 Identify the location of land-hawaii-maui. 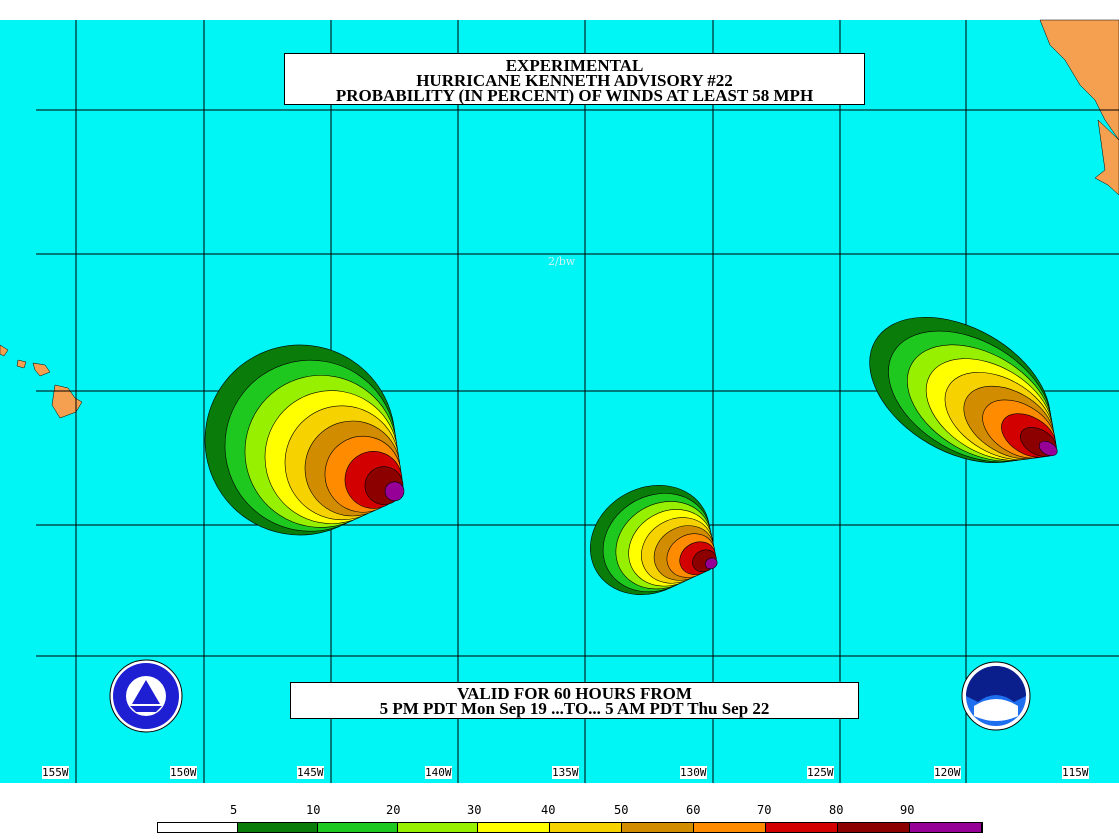
(41, 369).